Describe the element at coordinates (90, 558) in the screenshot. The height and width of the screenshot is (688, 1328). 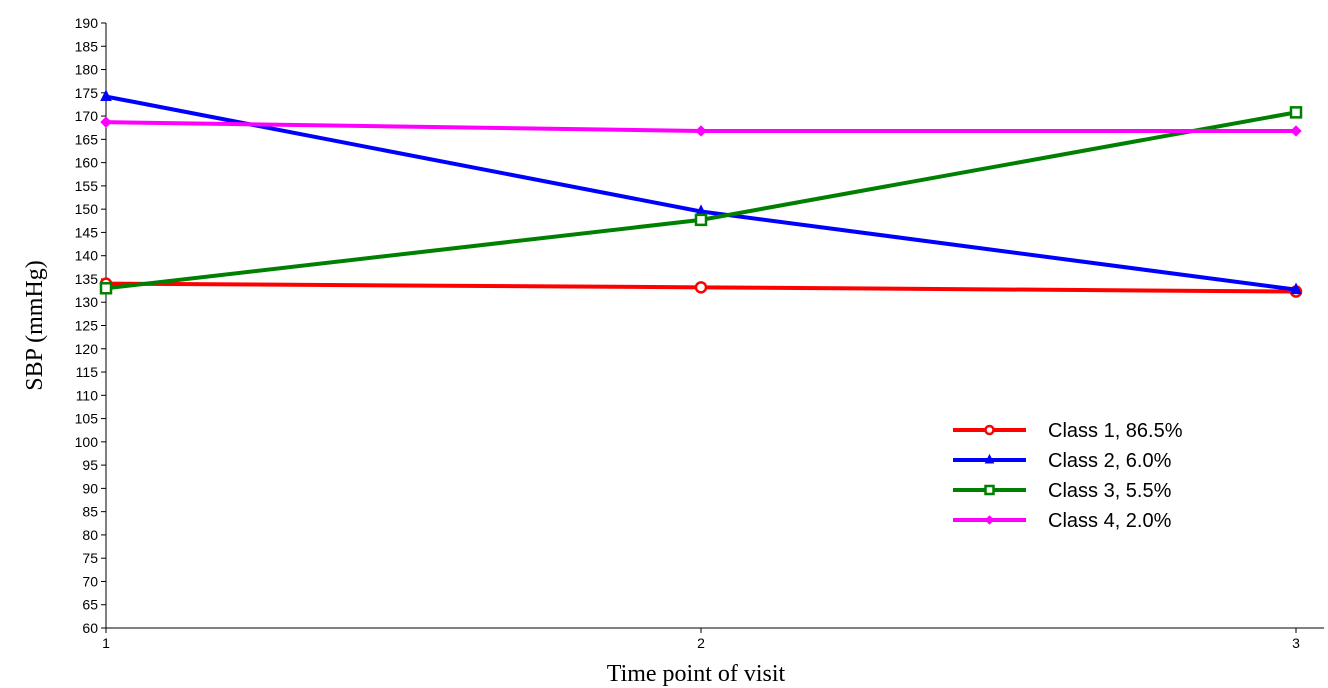
I see `y-tick-label: 75` at that location.